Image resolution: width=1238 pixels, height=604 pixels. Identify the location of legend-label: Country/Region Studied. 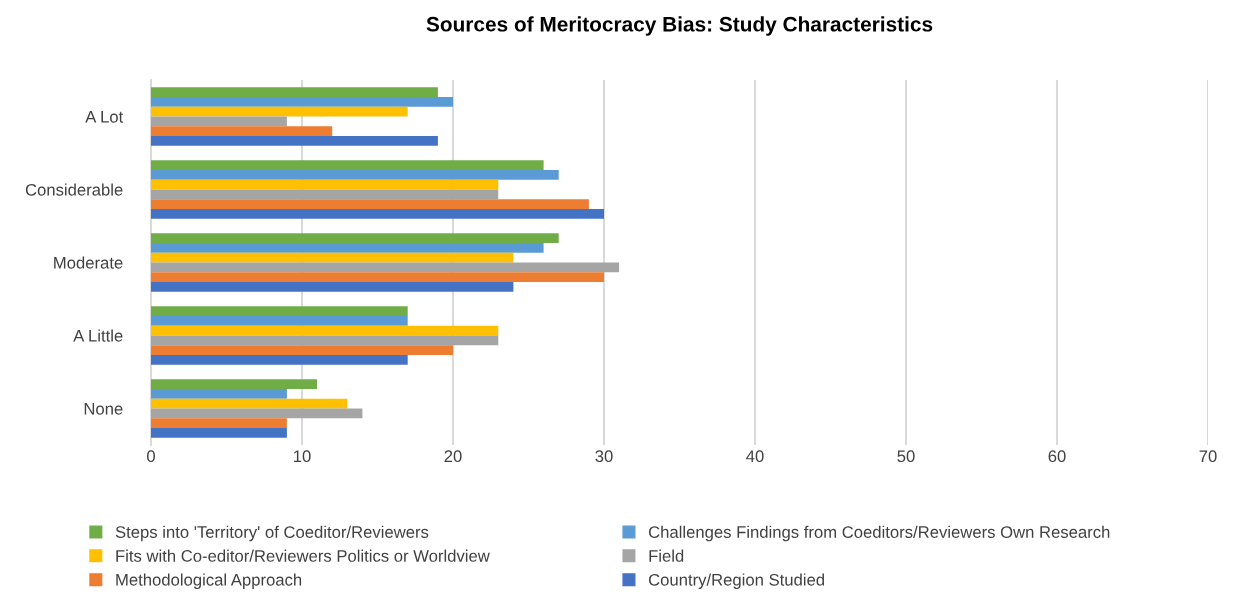
(736, 581).